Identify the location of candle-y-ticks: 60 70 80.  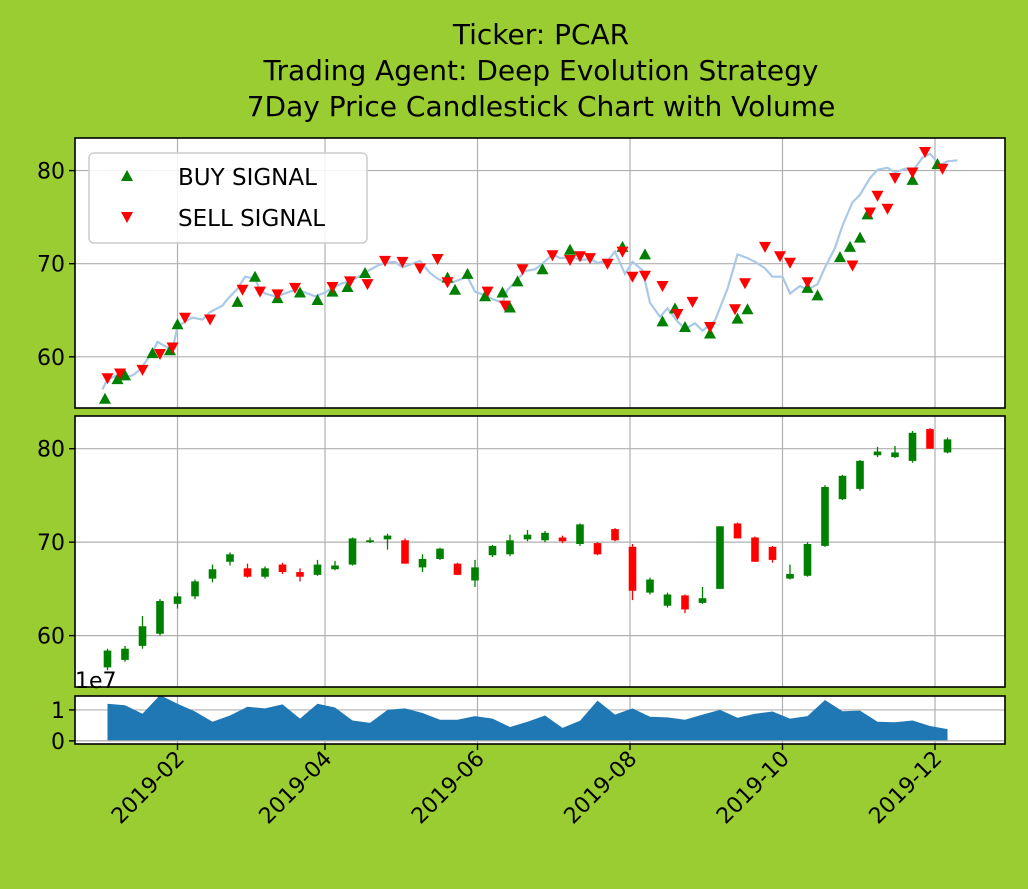
(56, 544).